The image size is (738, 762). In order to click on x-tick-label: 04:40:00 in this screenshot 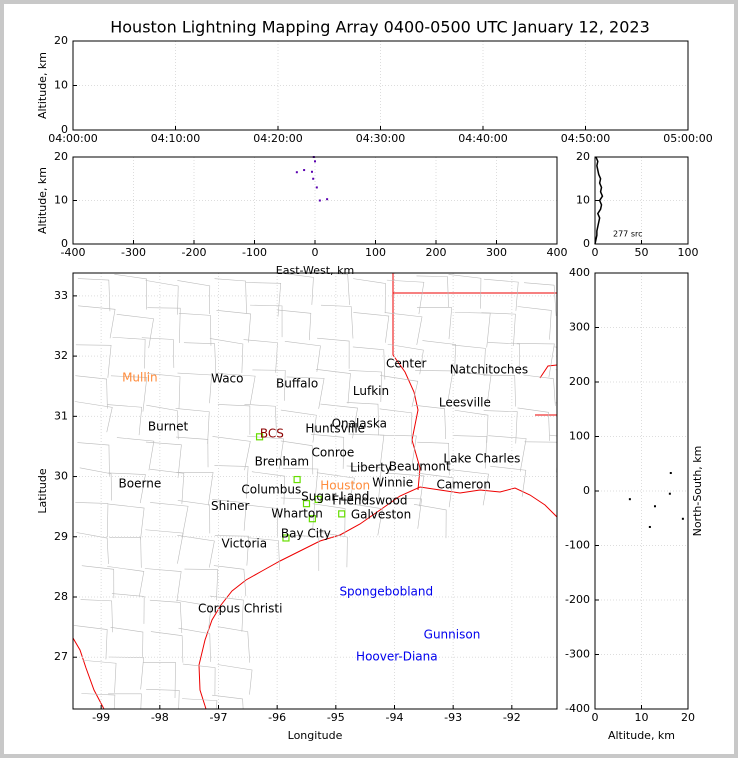, I will do `click(482, 138)`.